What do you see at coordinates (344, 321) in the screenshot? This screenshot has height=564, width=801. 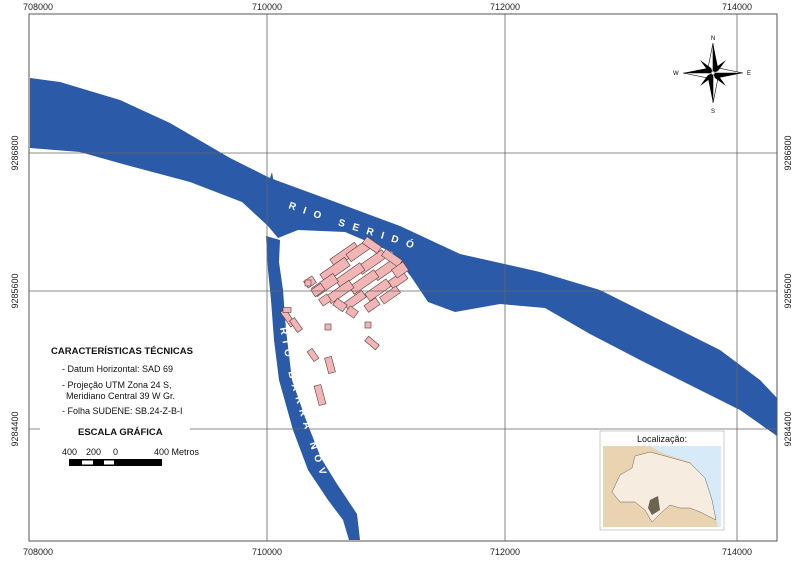 I see `urban-area` at bounding box center [344, 321].